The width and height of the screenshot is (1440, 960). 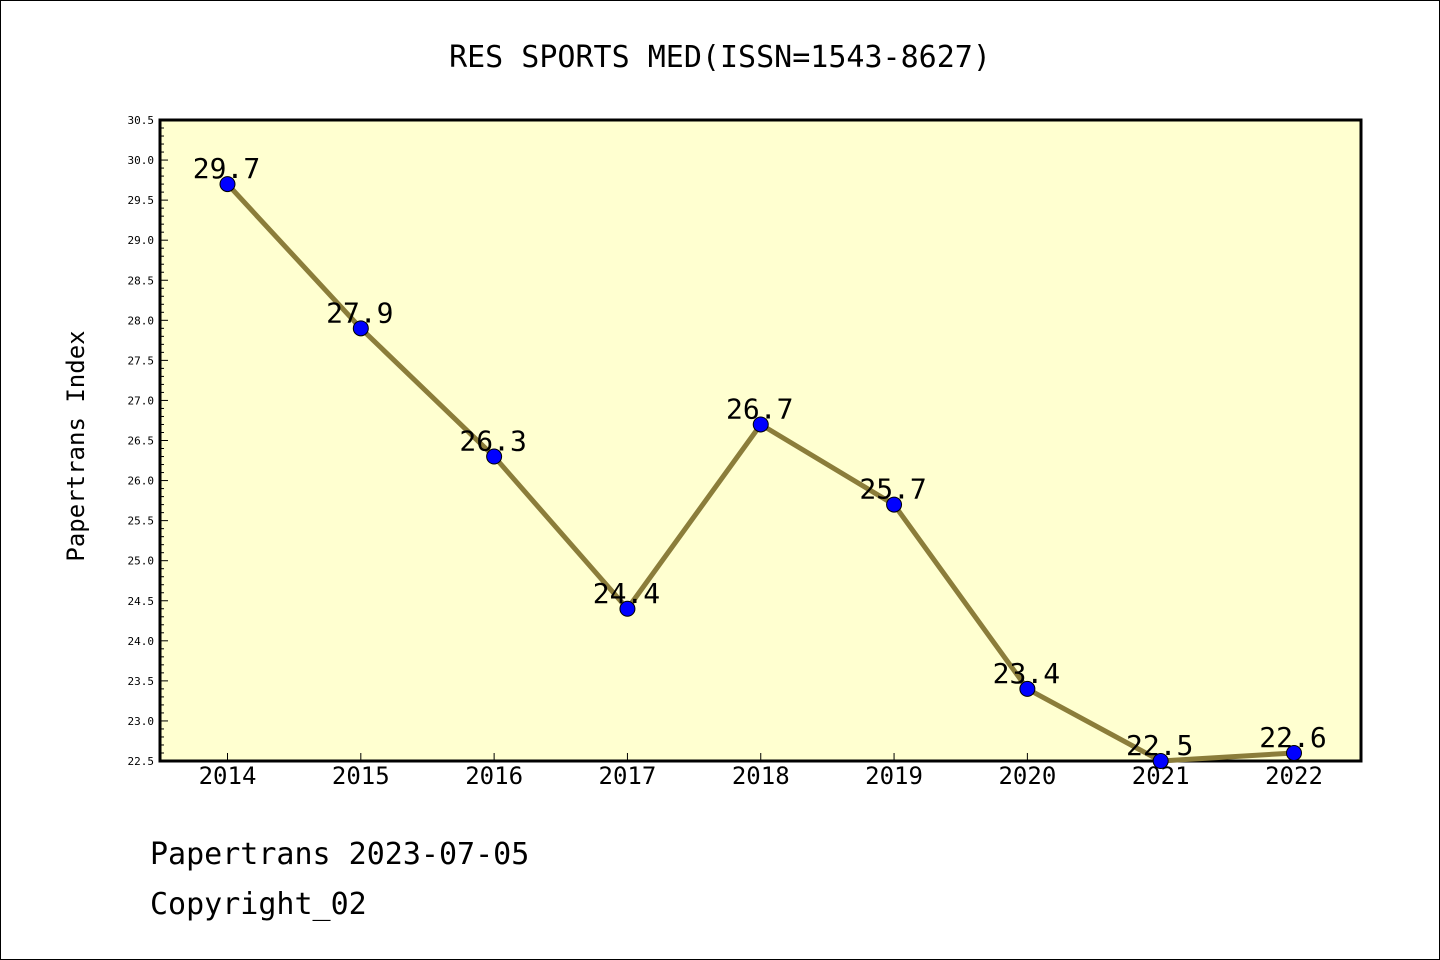 What do you see at coordinates (226, 168) in the screenshot?
I see `data-label: 29.7` at bounding box center [226, 168].